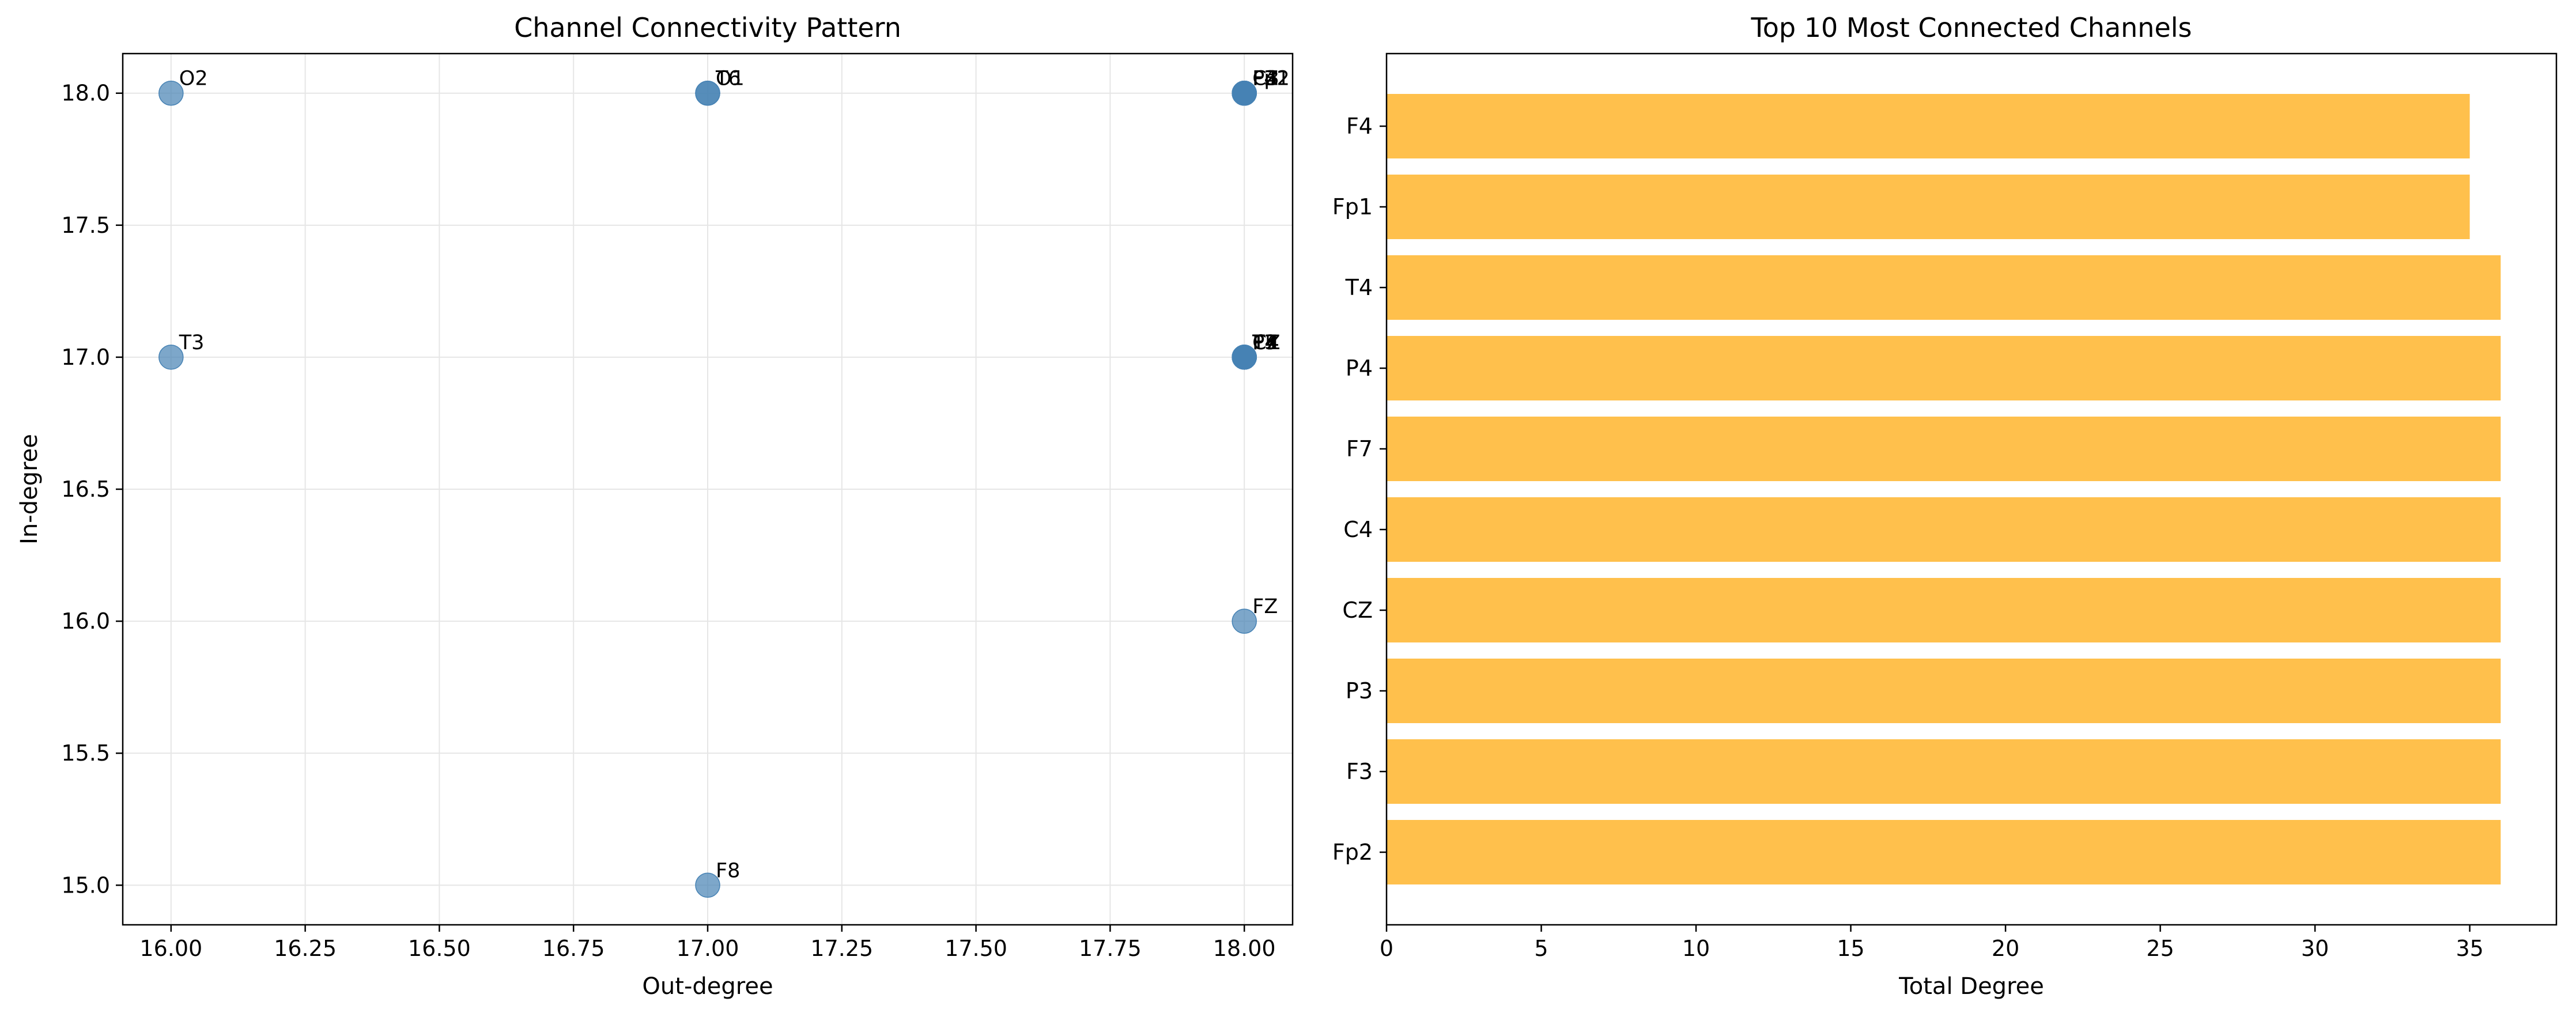 Image resolution: width=2576 pixels, height=1017 pixels. What do you see at coordinates (976, 948) in the screenshot?
I see `scatter-x-tick-label: 17.50` at bounding box center [976, 948].